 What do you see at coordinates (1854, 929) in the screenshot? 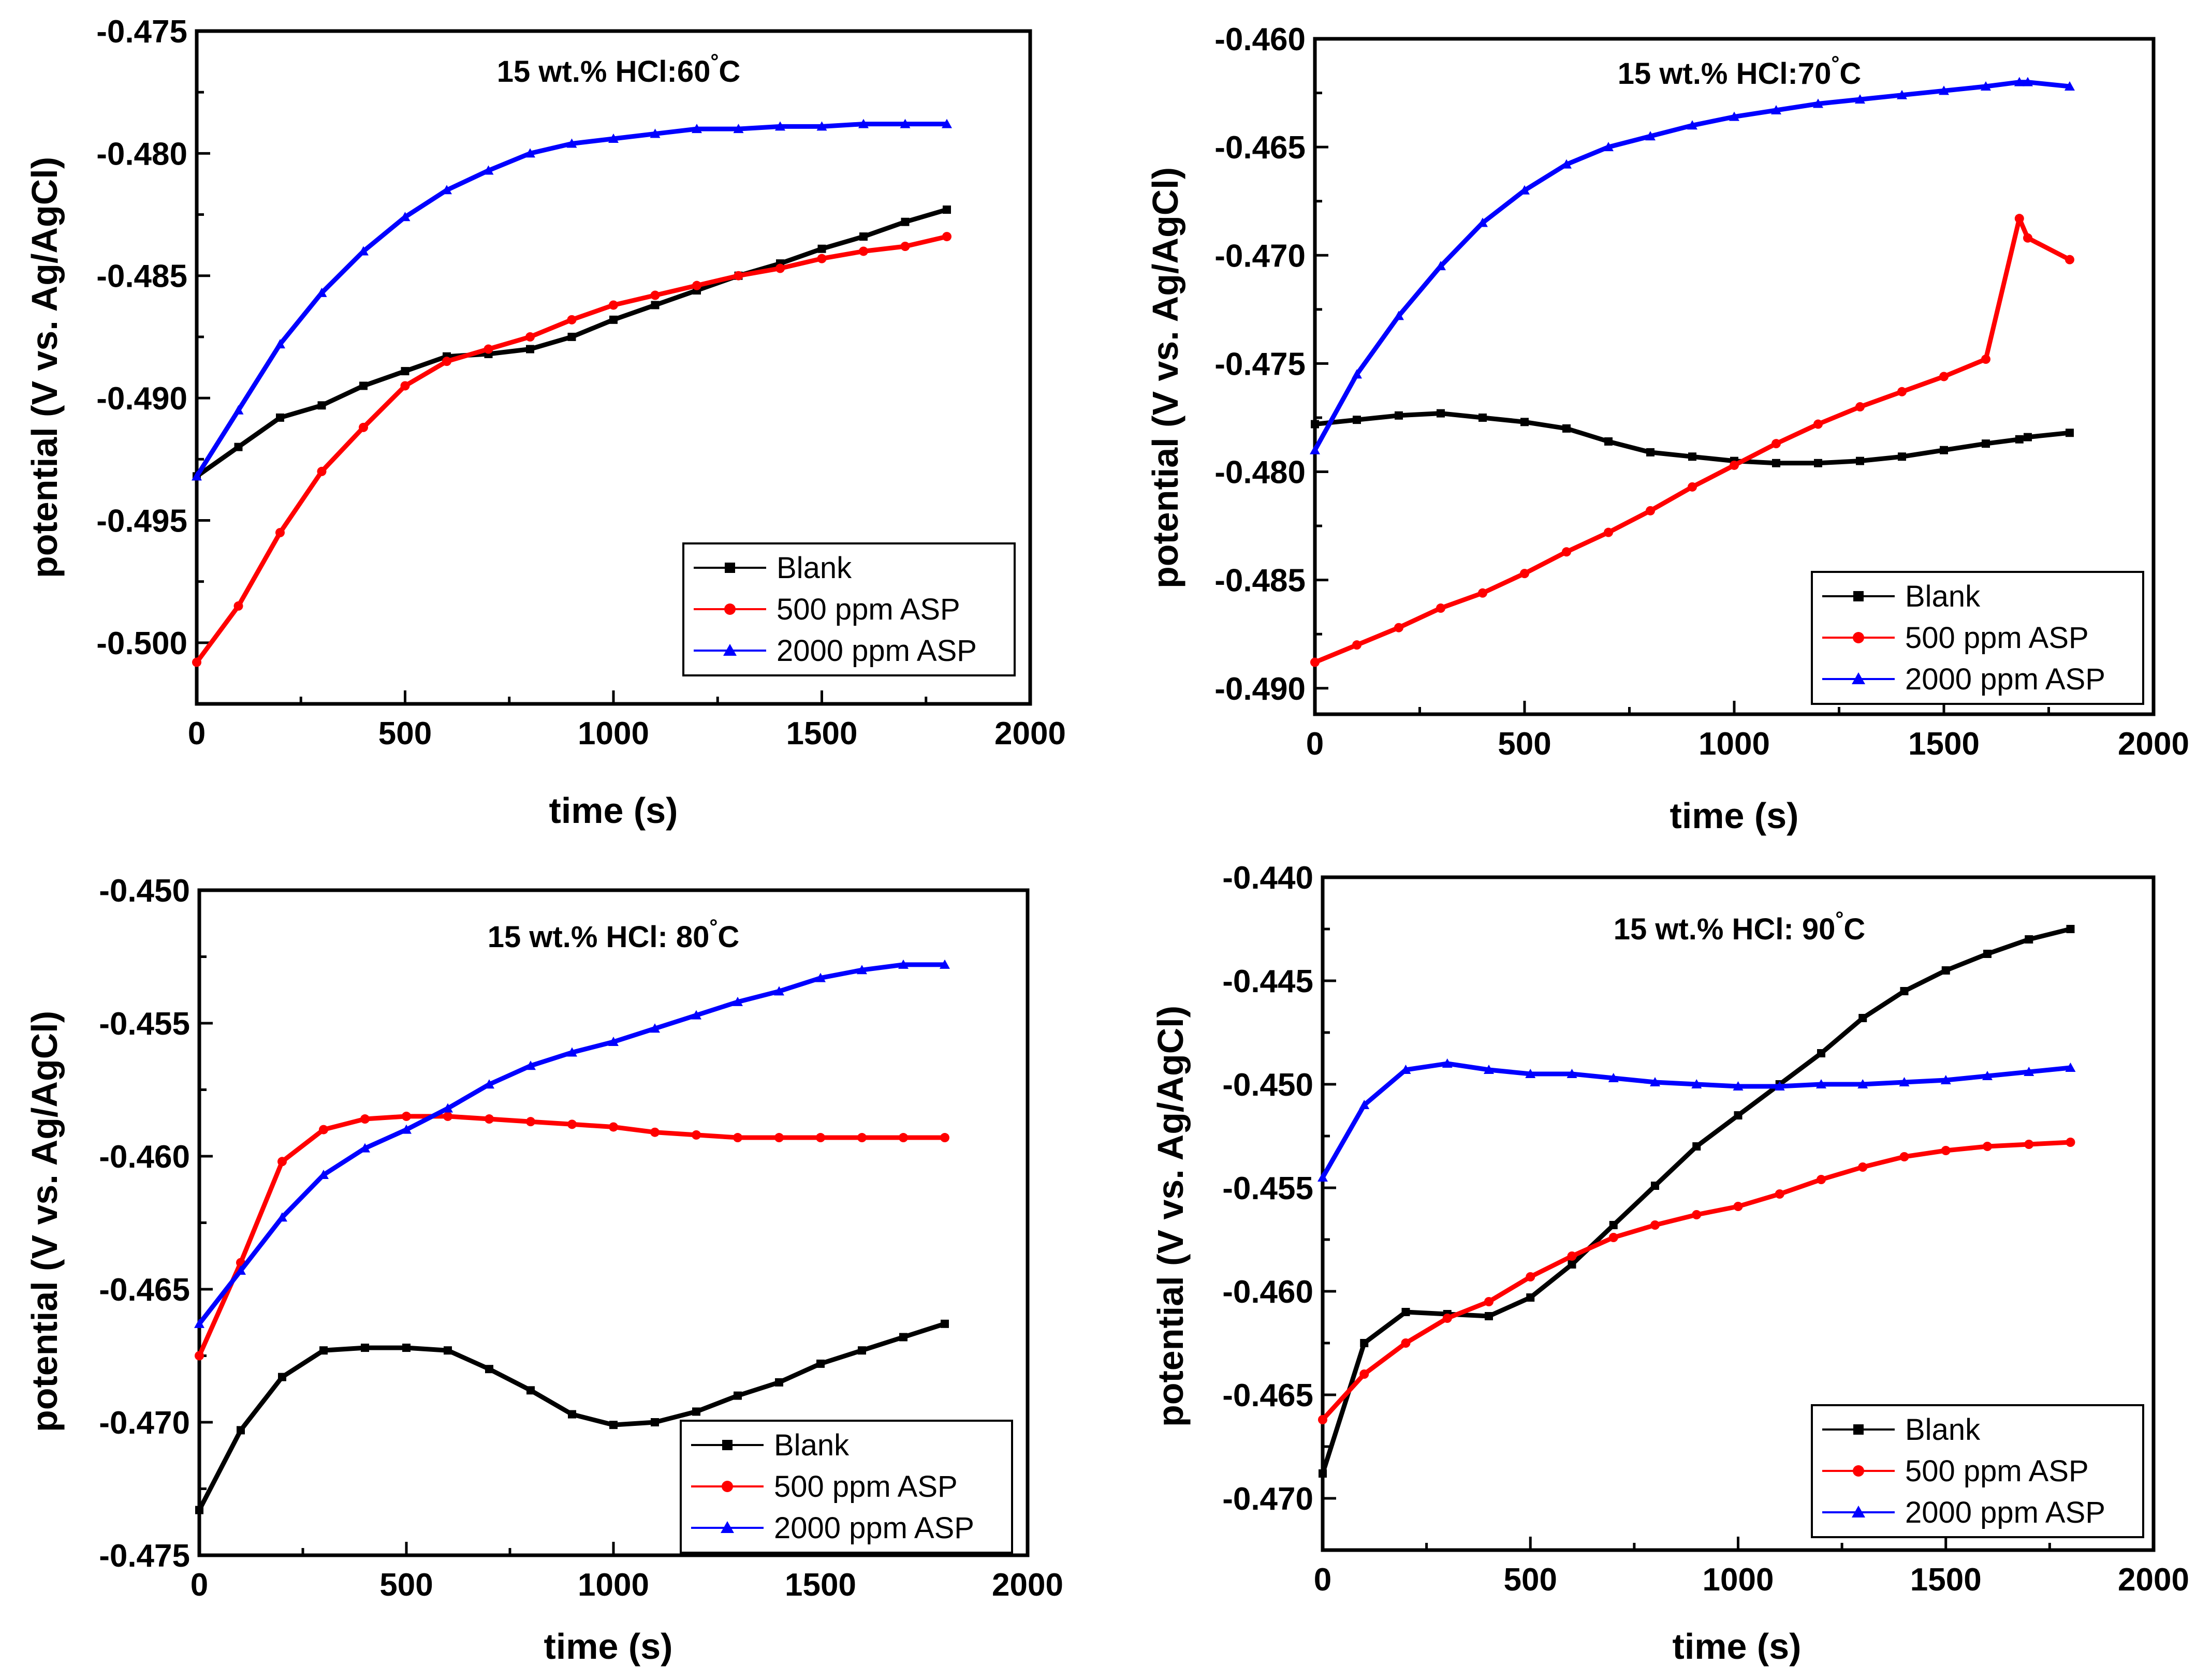
I see `panel-title-unit: C` at bounding box center [1854, 929].